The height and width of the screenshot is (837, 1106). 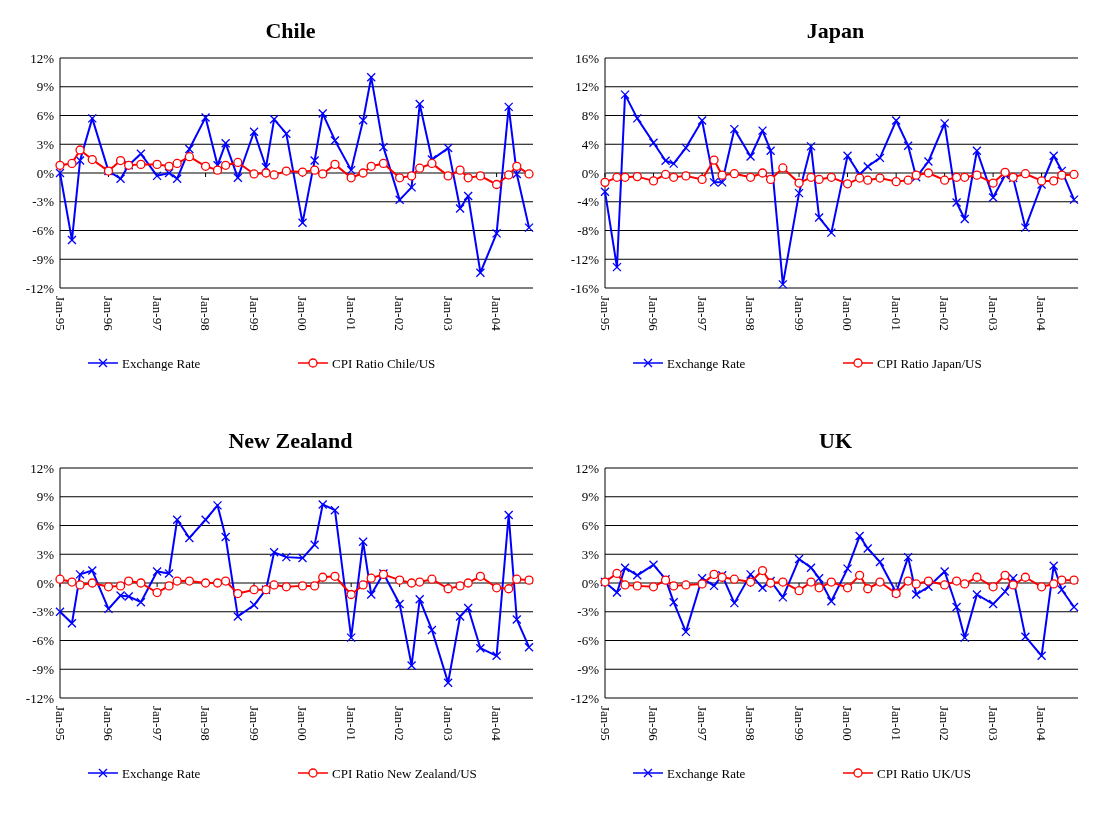 I want to click on legend-label: CPI Ratio Japan/US, so click(x=929, y=363).